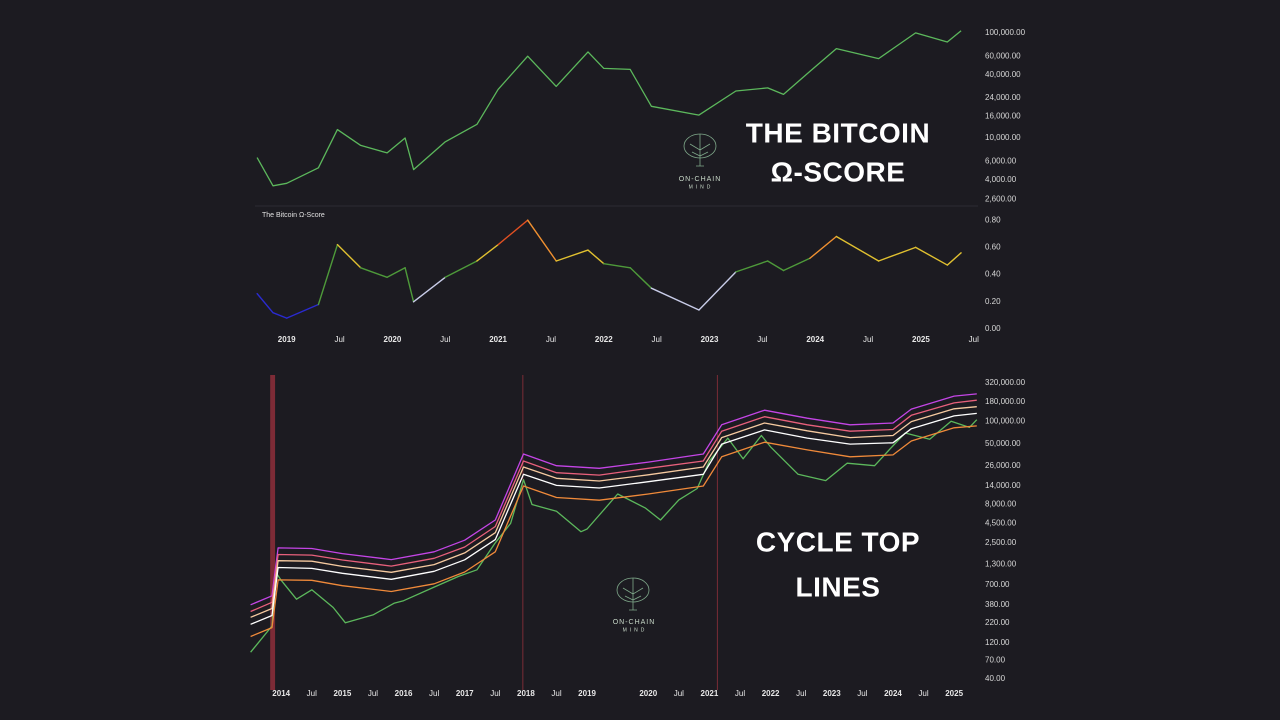  Describe the element at coordinates (997, 642) in the screenshot. I see `y-tick-label: 120.00` at that location.